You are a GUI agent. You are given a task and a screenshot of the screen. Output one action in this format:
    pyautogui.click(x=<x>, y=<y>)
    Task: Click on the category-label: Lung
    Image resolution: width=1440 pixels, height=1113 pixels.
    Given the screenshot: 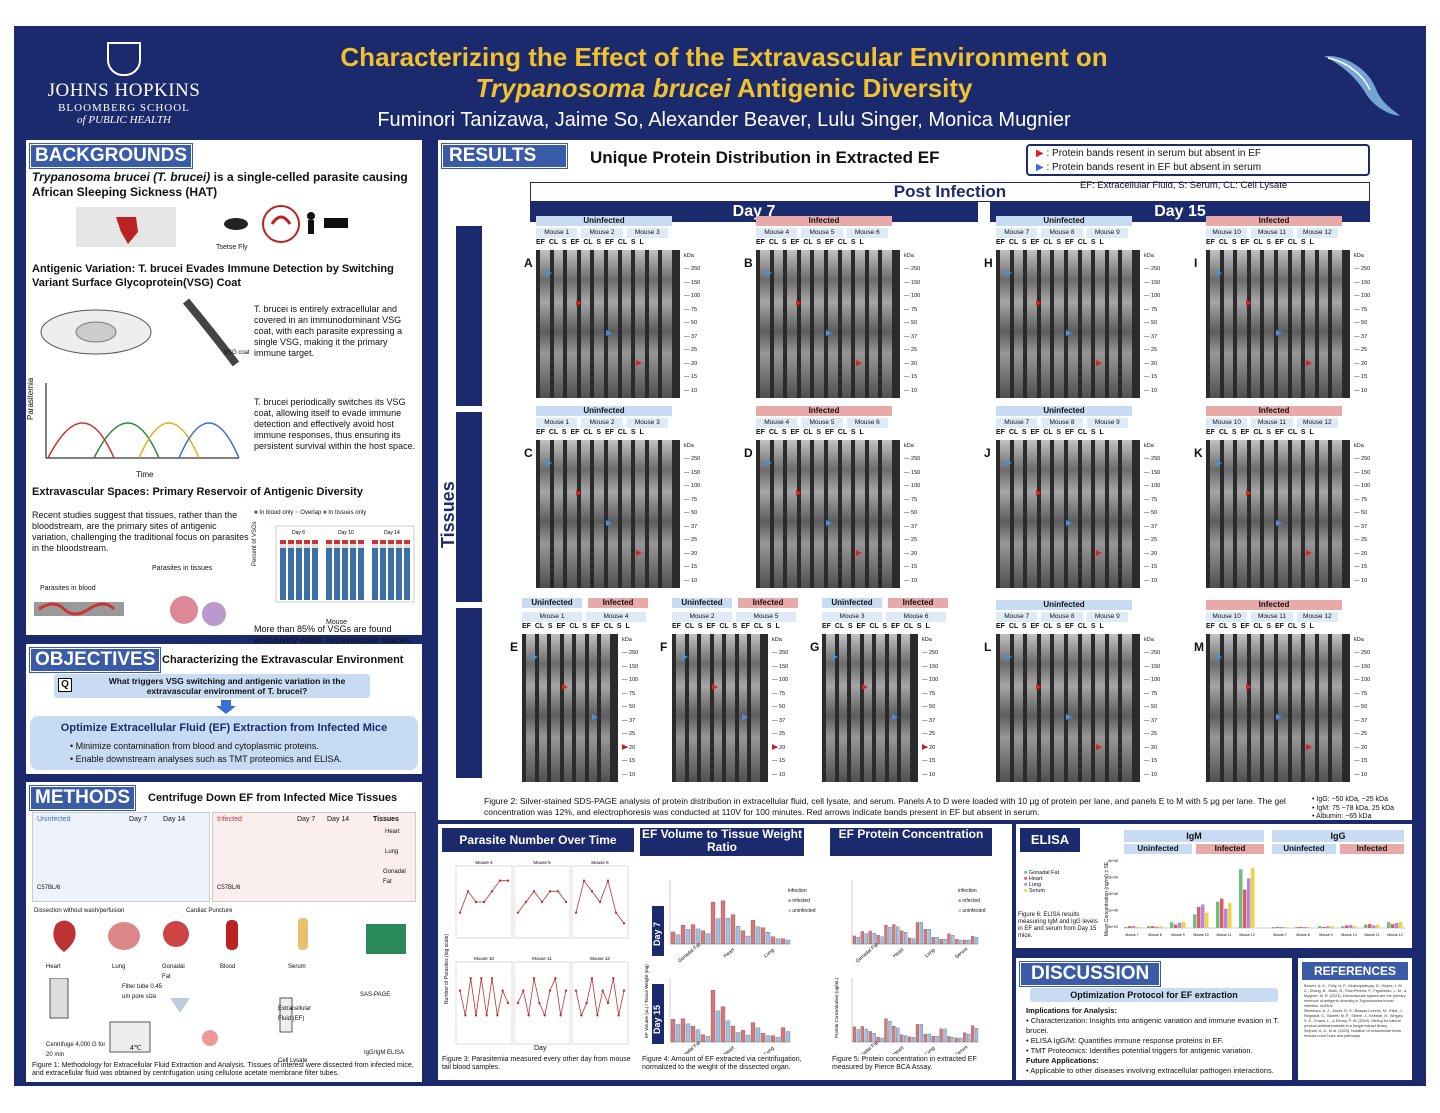 What is the action you would take?
    pyautogui.click(x=769, y=1049)
    